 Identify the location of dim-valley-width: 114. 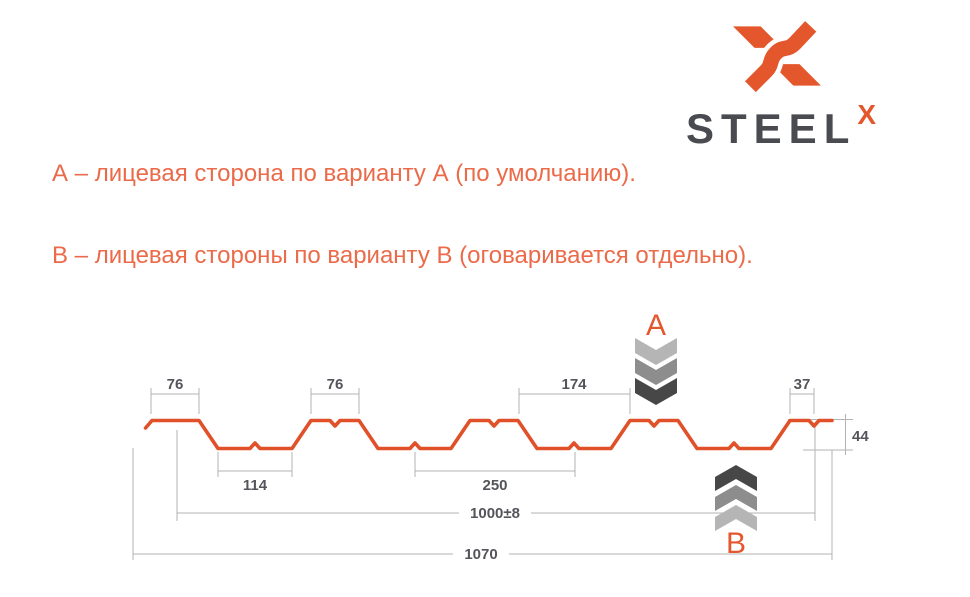
(255, 485).